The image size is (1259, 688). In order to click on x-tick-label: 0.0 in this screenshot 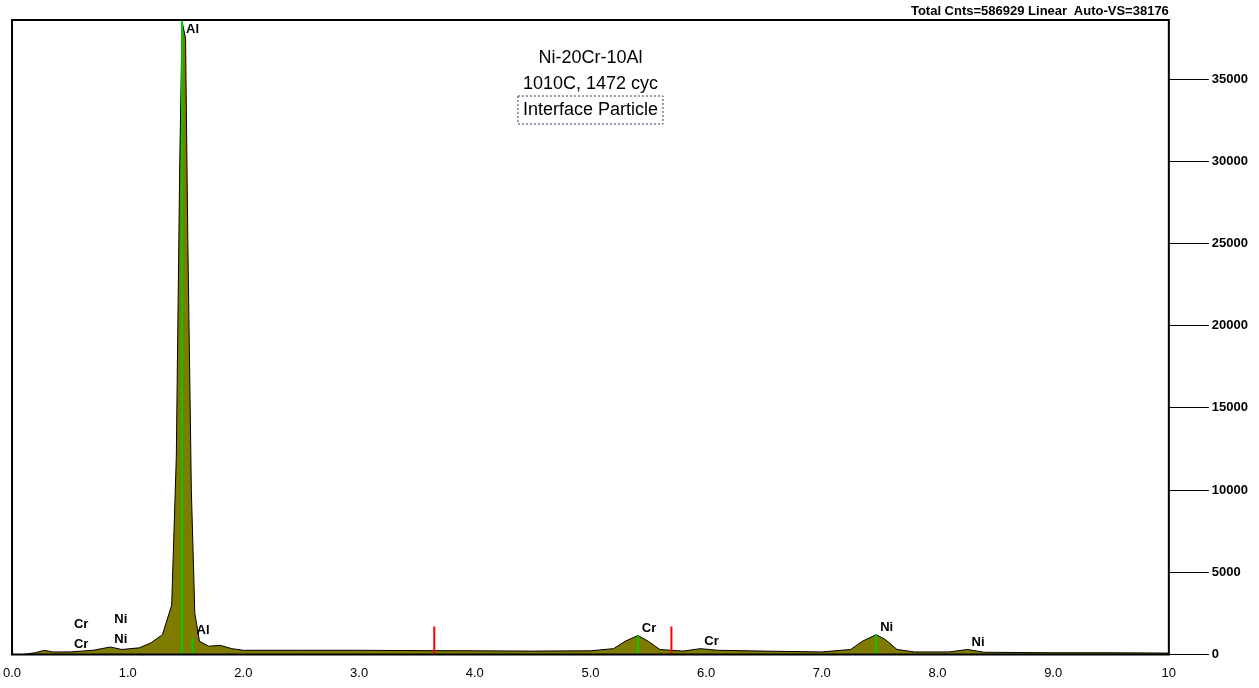, I will do `click(12, 672)`.